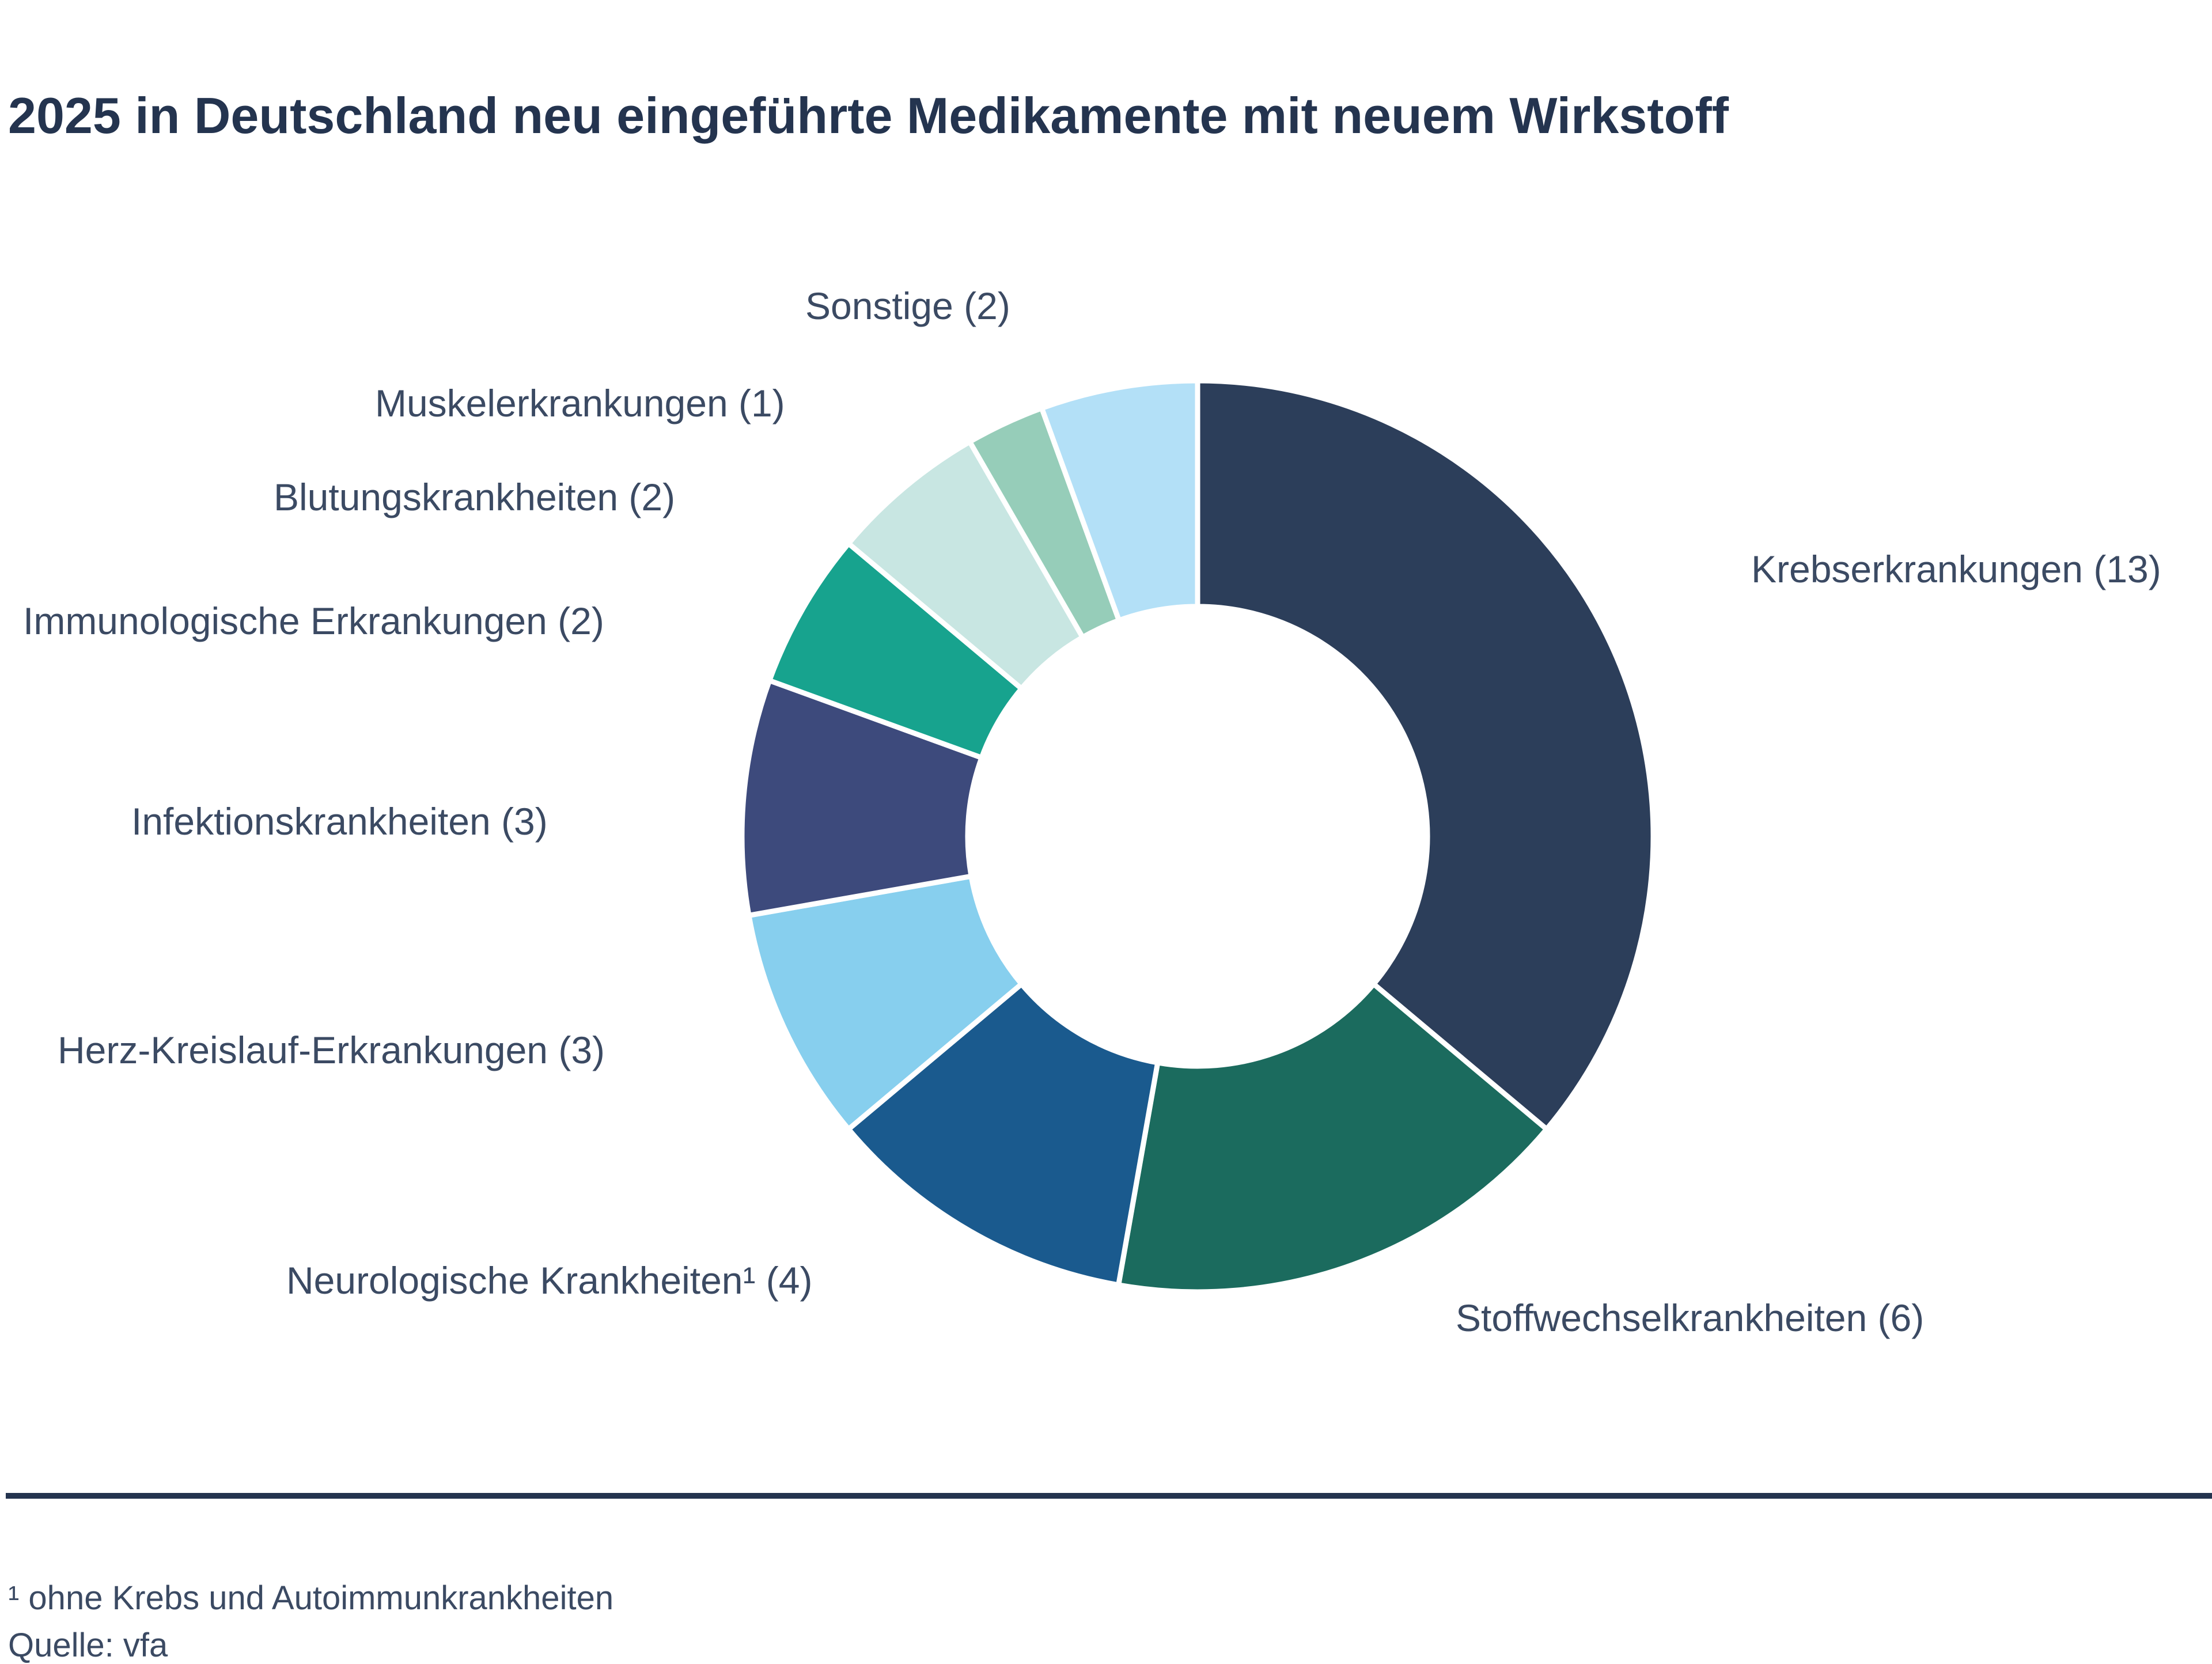 The image size is (2212, 1664). I want to click on slice-label-infektion: Infektionskrankheiten (3), so click(339, 821).